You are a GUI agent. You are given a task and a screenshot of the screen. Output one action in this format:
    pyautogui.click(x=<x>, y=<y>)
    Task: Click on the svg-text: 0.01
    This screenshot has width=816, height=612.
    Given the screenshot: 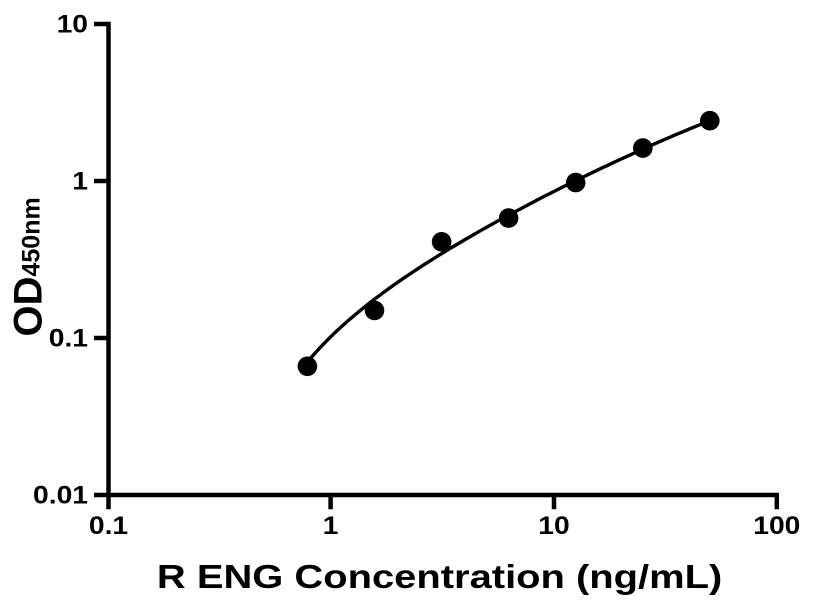 What is the action you would take?
    pyautogui.click(x=60, y=495)
    